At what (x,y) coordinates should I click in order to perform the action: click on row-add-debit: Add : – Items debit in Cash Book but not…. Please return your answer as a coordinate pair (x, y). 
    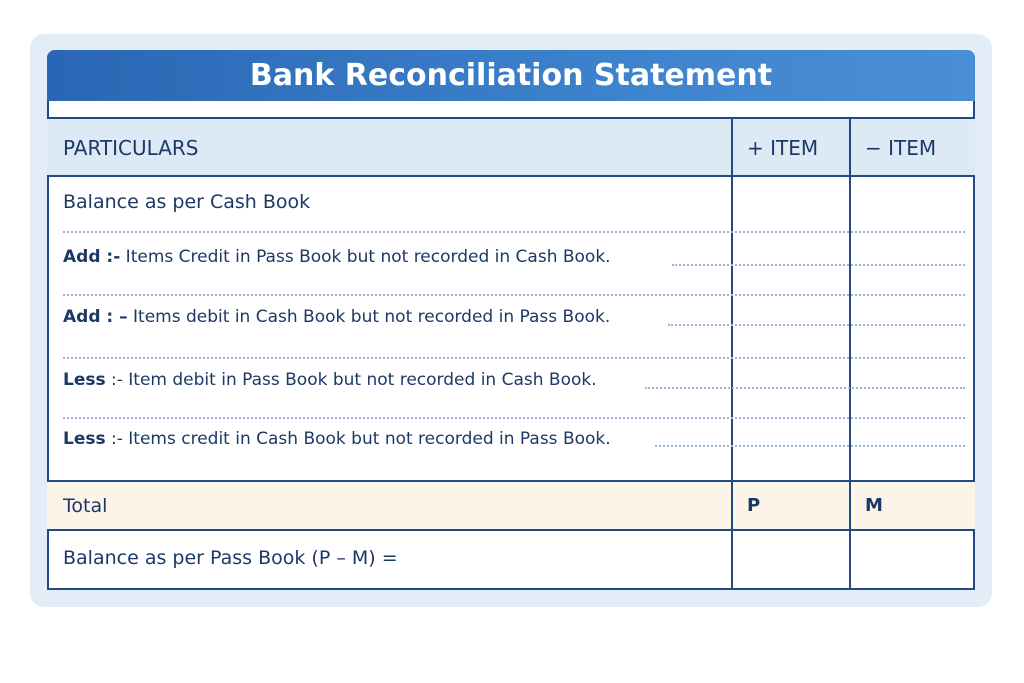
    Looking at the image, I should click on (336, 317).